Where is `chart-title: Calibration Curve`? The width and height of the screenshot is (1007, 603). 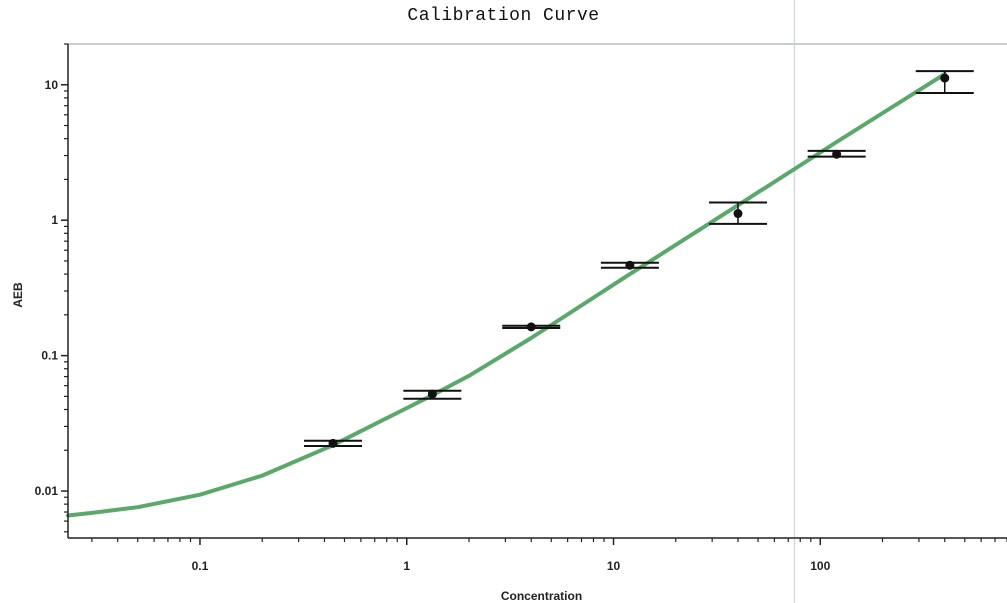 chart-title: Calibration Curve is located at coordinates (503, 16).